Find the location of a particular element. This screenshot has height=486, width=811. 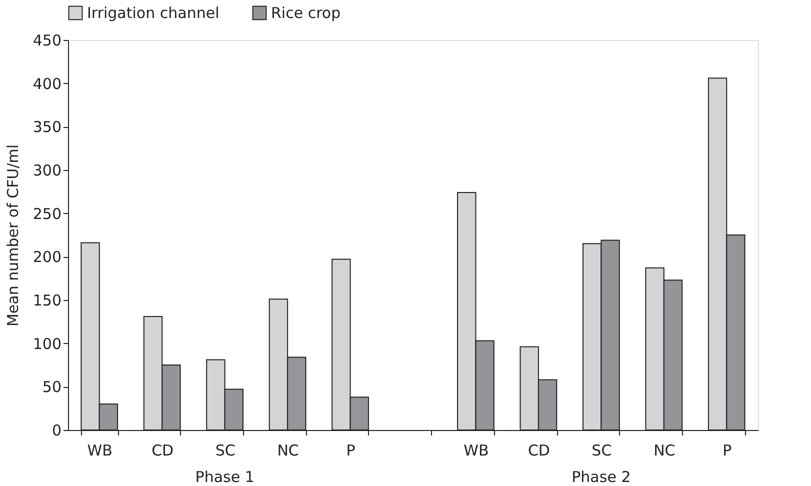

y-tick-label: 350 is located at coordinates (47, 127).